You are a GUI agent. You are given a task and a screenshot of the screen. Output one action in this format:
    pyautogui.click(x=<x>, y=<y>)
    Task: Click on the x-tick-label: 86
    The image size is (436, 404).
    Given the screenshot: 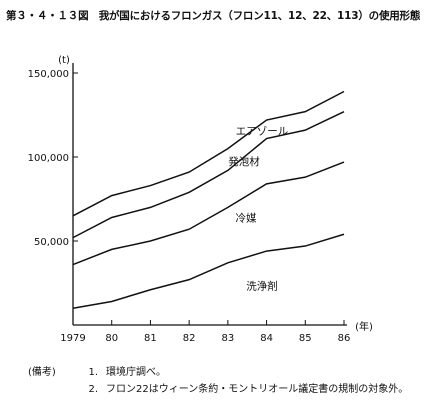 What is the action you would take?
    pyautogui.click(x=344, y=338)
    